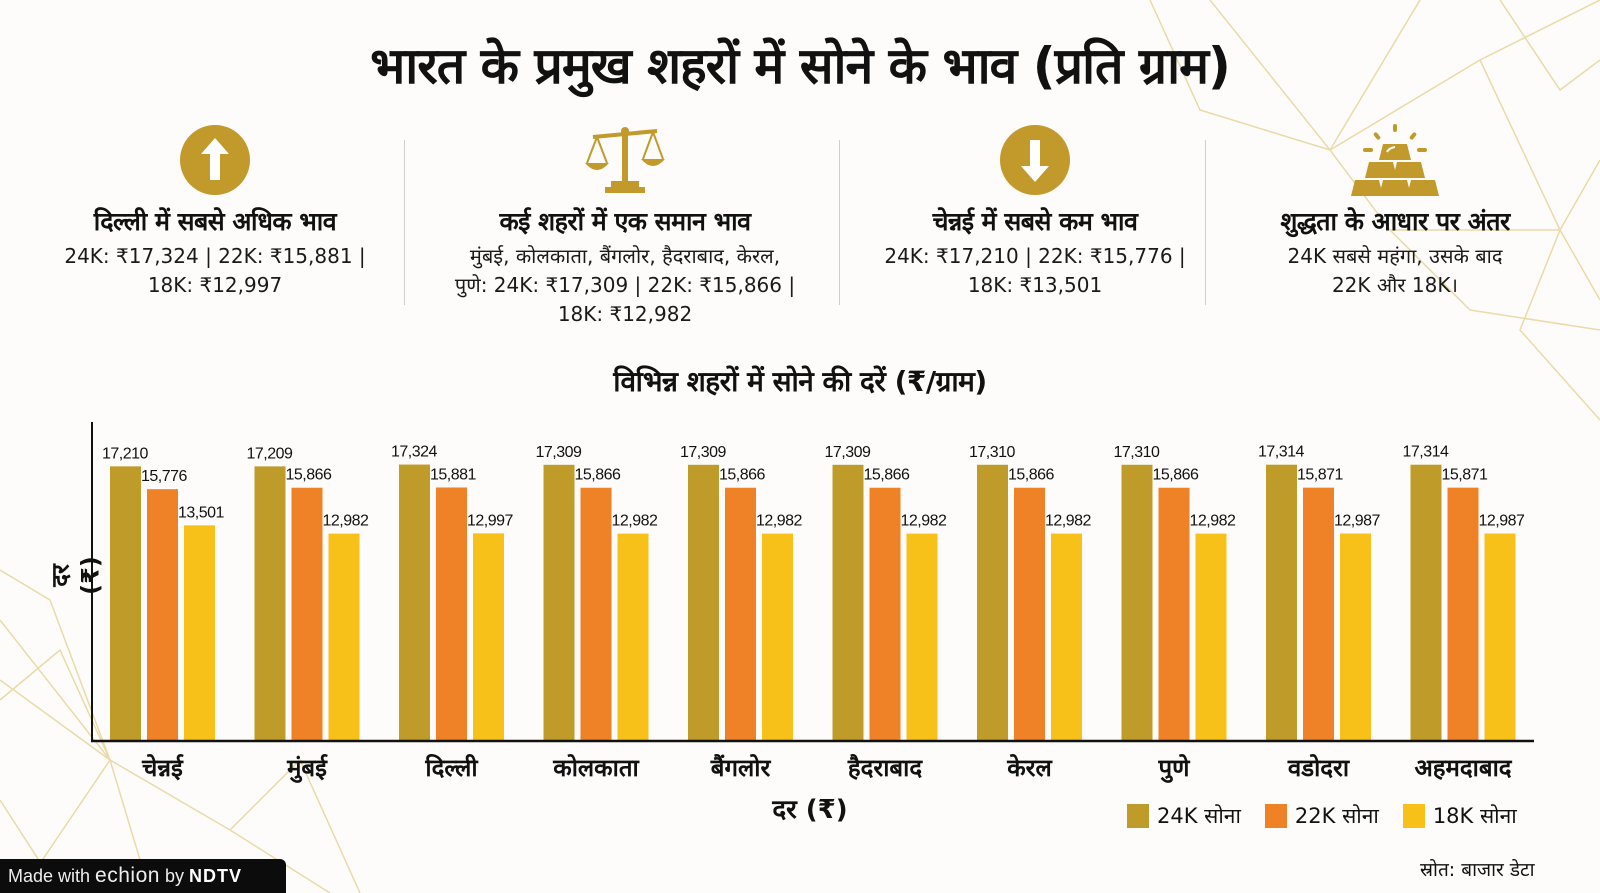 This screenshot has height=893, width=1600. I want to click on balance-scale-icon, so click(625, 160).